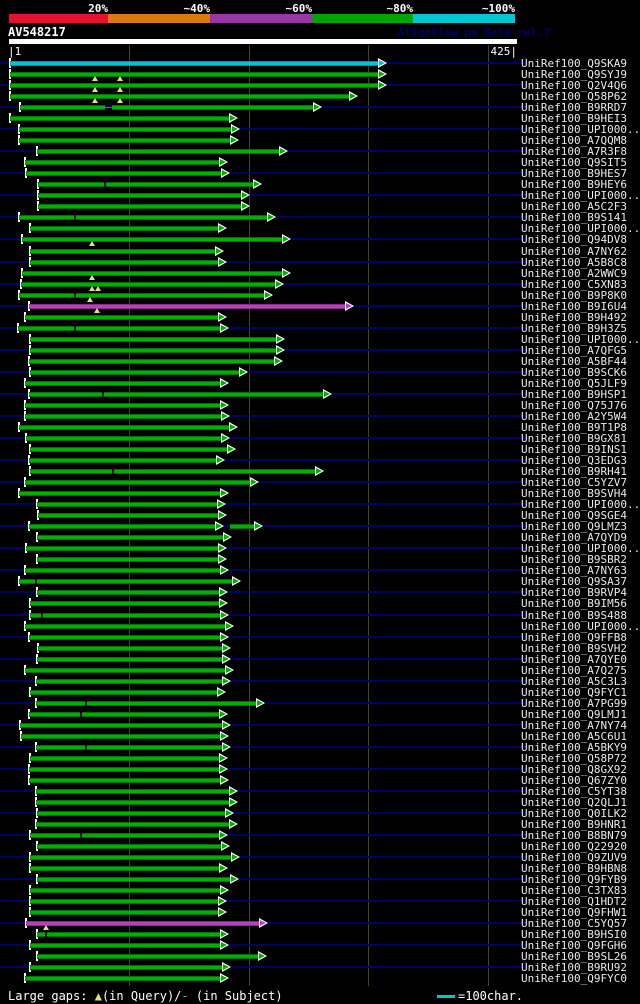 Image resolution: width=640 pixels, height=1004 pixels. Describe the element at coordinates (574, 592) in the screenshot. I see `subject-label: UniRef100_B9RVP4` at that location.